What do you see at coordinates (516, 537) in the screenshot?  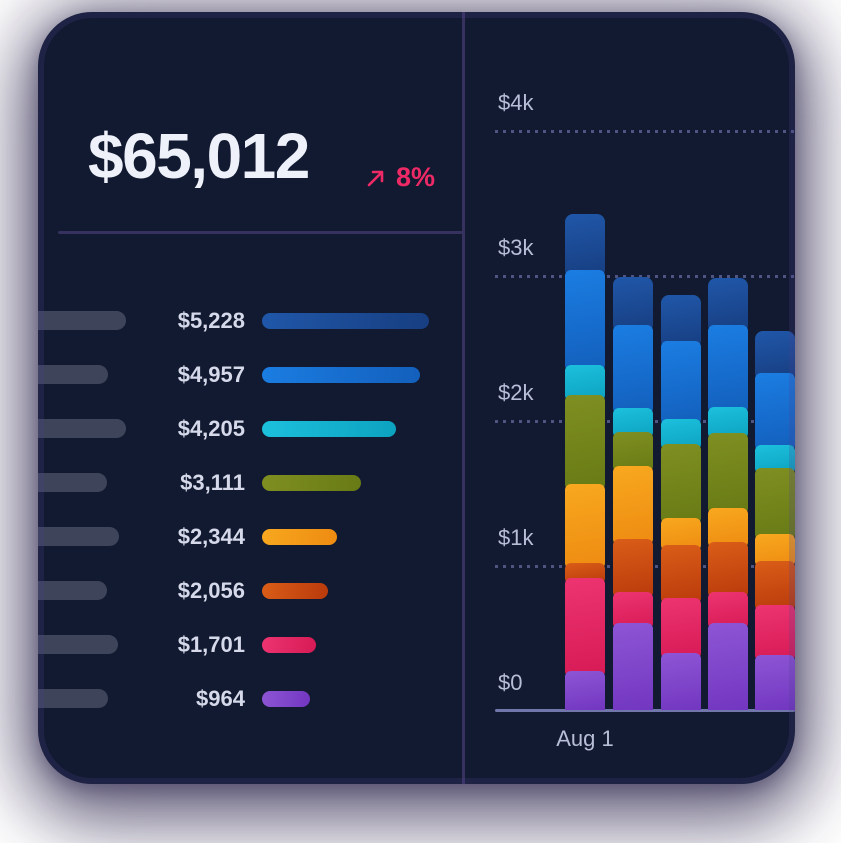 I see `y-tick-label: $1k` at bounding box center [516, 537].